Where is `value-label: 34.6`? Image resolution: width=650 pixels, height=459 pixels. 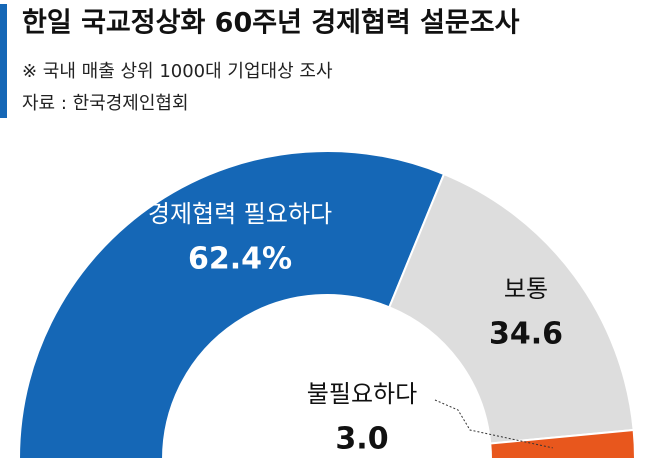
value-label: 34.6 is located at coordinates (526, 334).